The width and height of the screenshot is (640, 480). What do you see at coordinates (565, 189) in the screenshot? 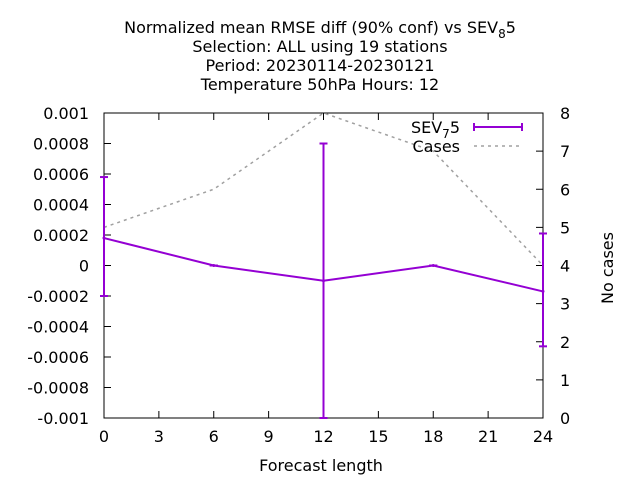
I see `y2-tick-label: 6` at bounding box center [565, 189].